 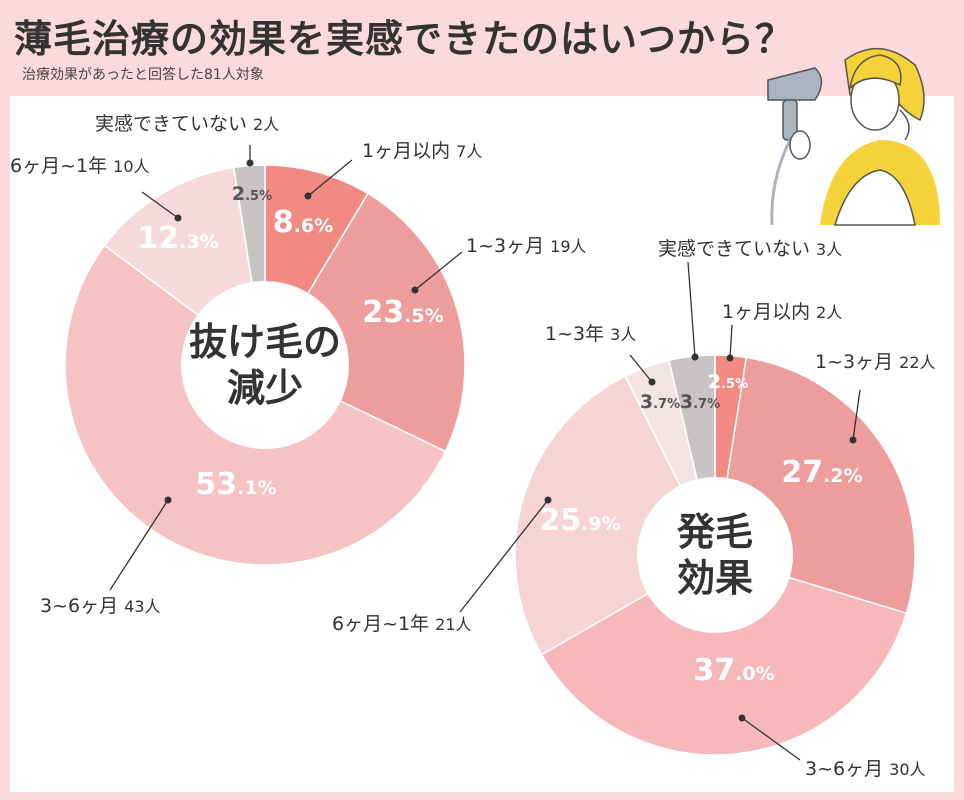 I want to click on pie1-callout-2: 1~3ヶ月 19人, so click(x=526, y=246).